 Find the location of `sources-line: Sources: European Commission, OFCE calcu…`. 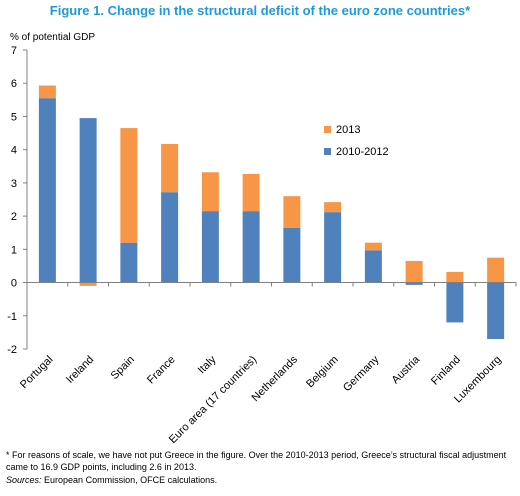

sources-line: Sources: European Commission, OFCE calcu… is located at coordinates (111, 480).